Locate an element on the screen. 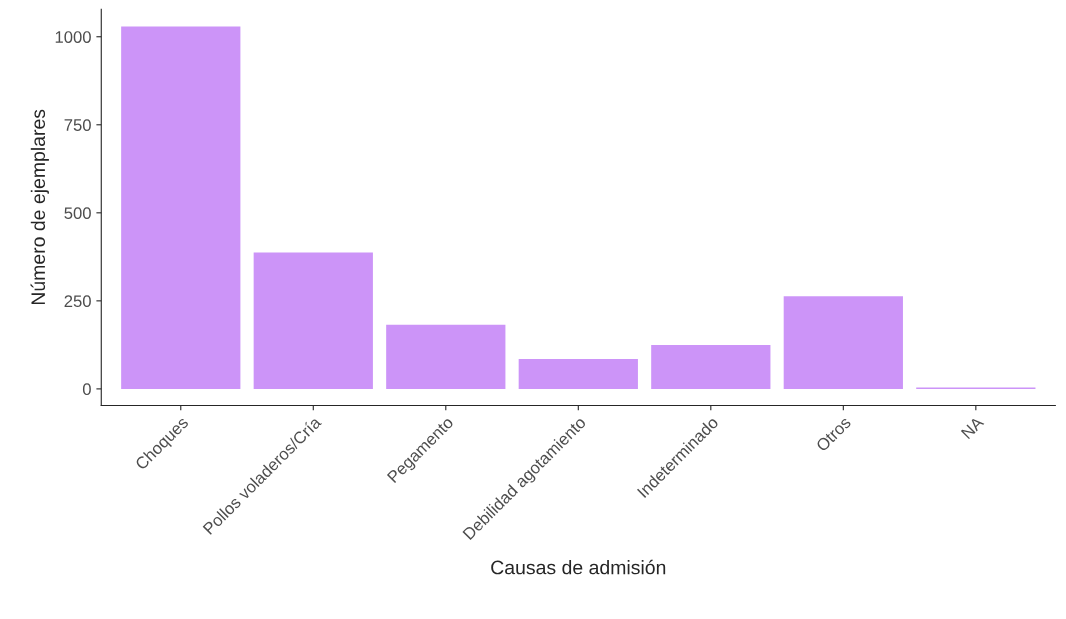 The height and width of the screenshot is (619, 1066). x-axis-title: Causas de admisión is located at coordinates (578, 567).